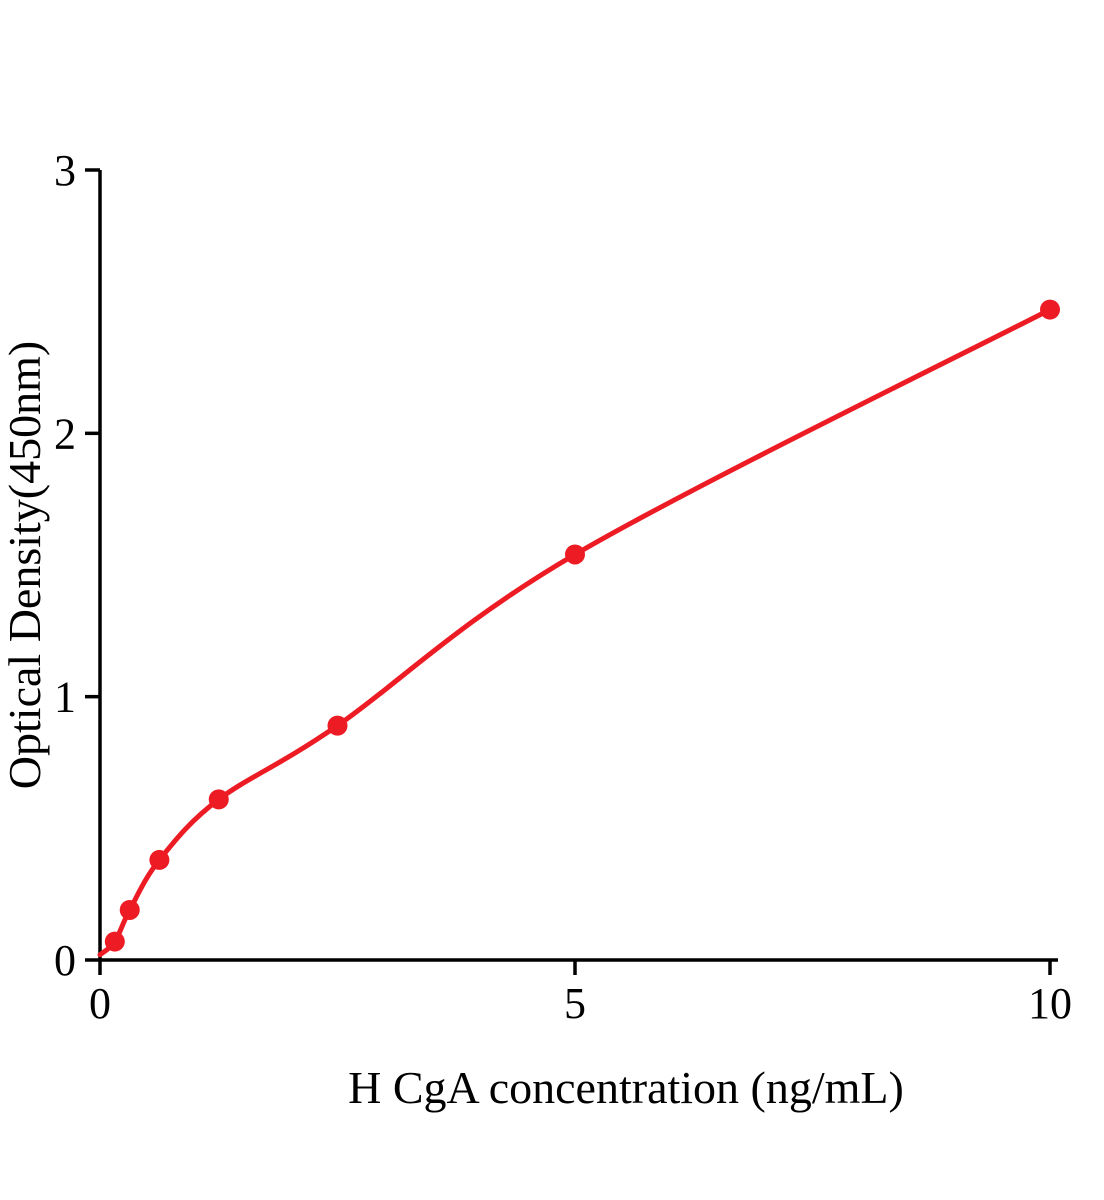  I want to click on y-tick-label: 2, so click(65, 433).